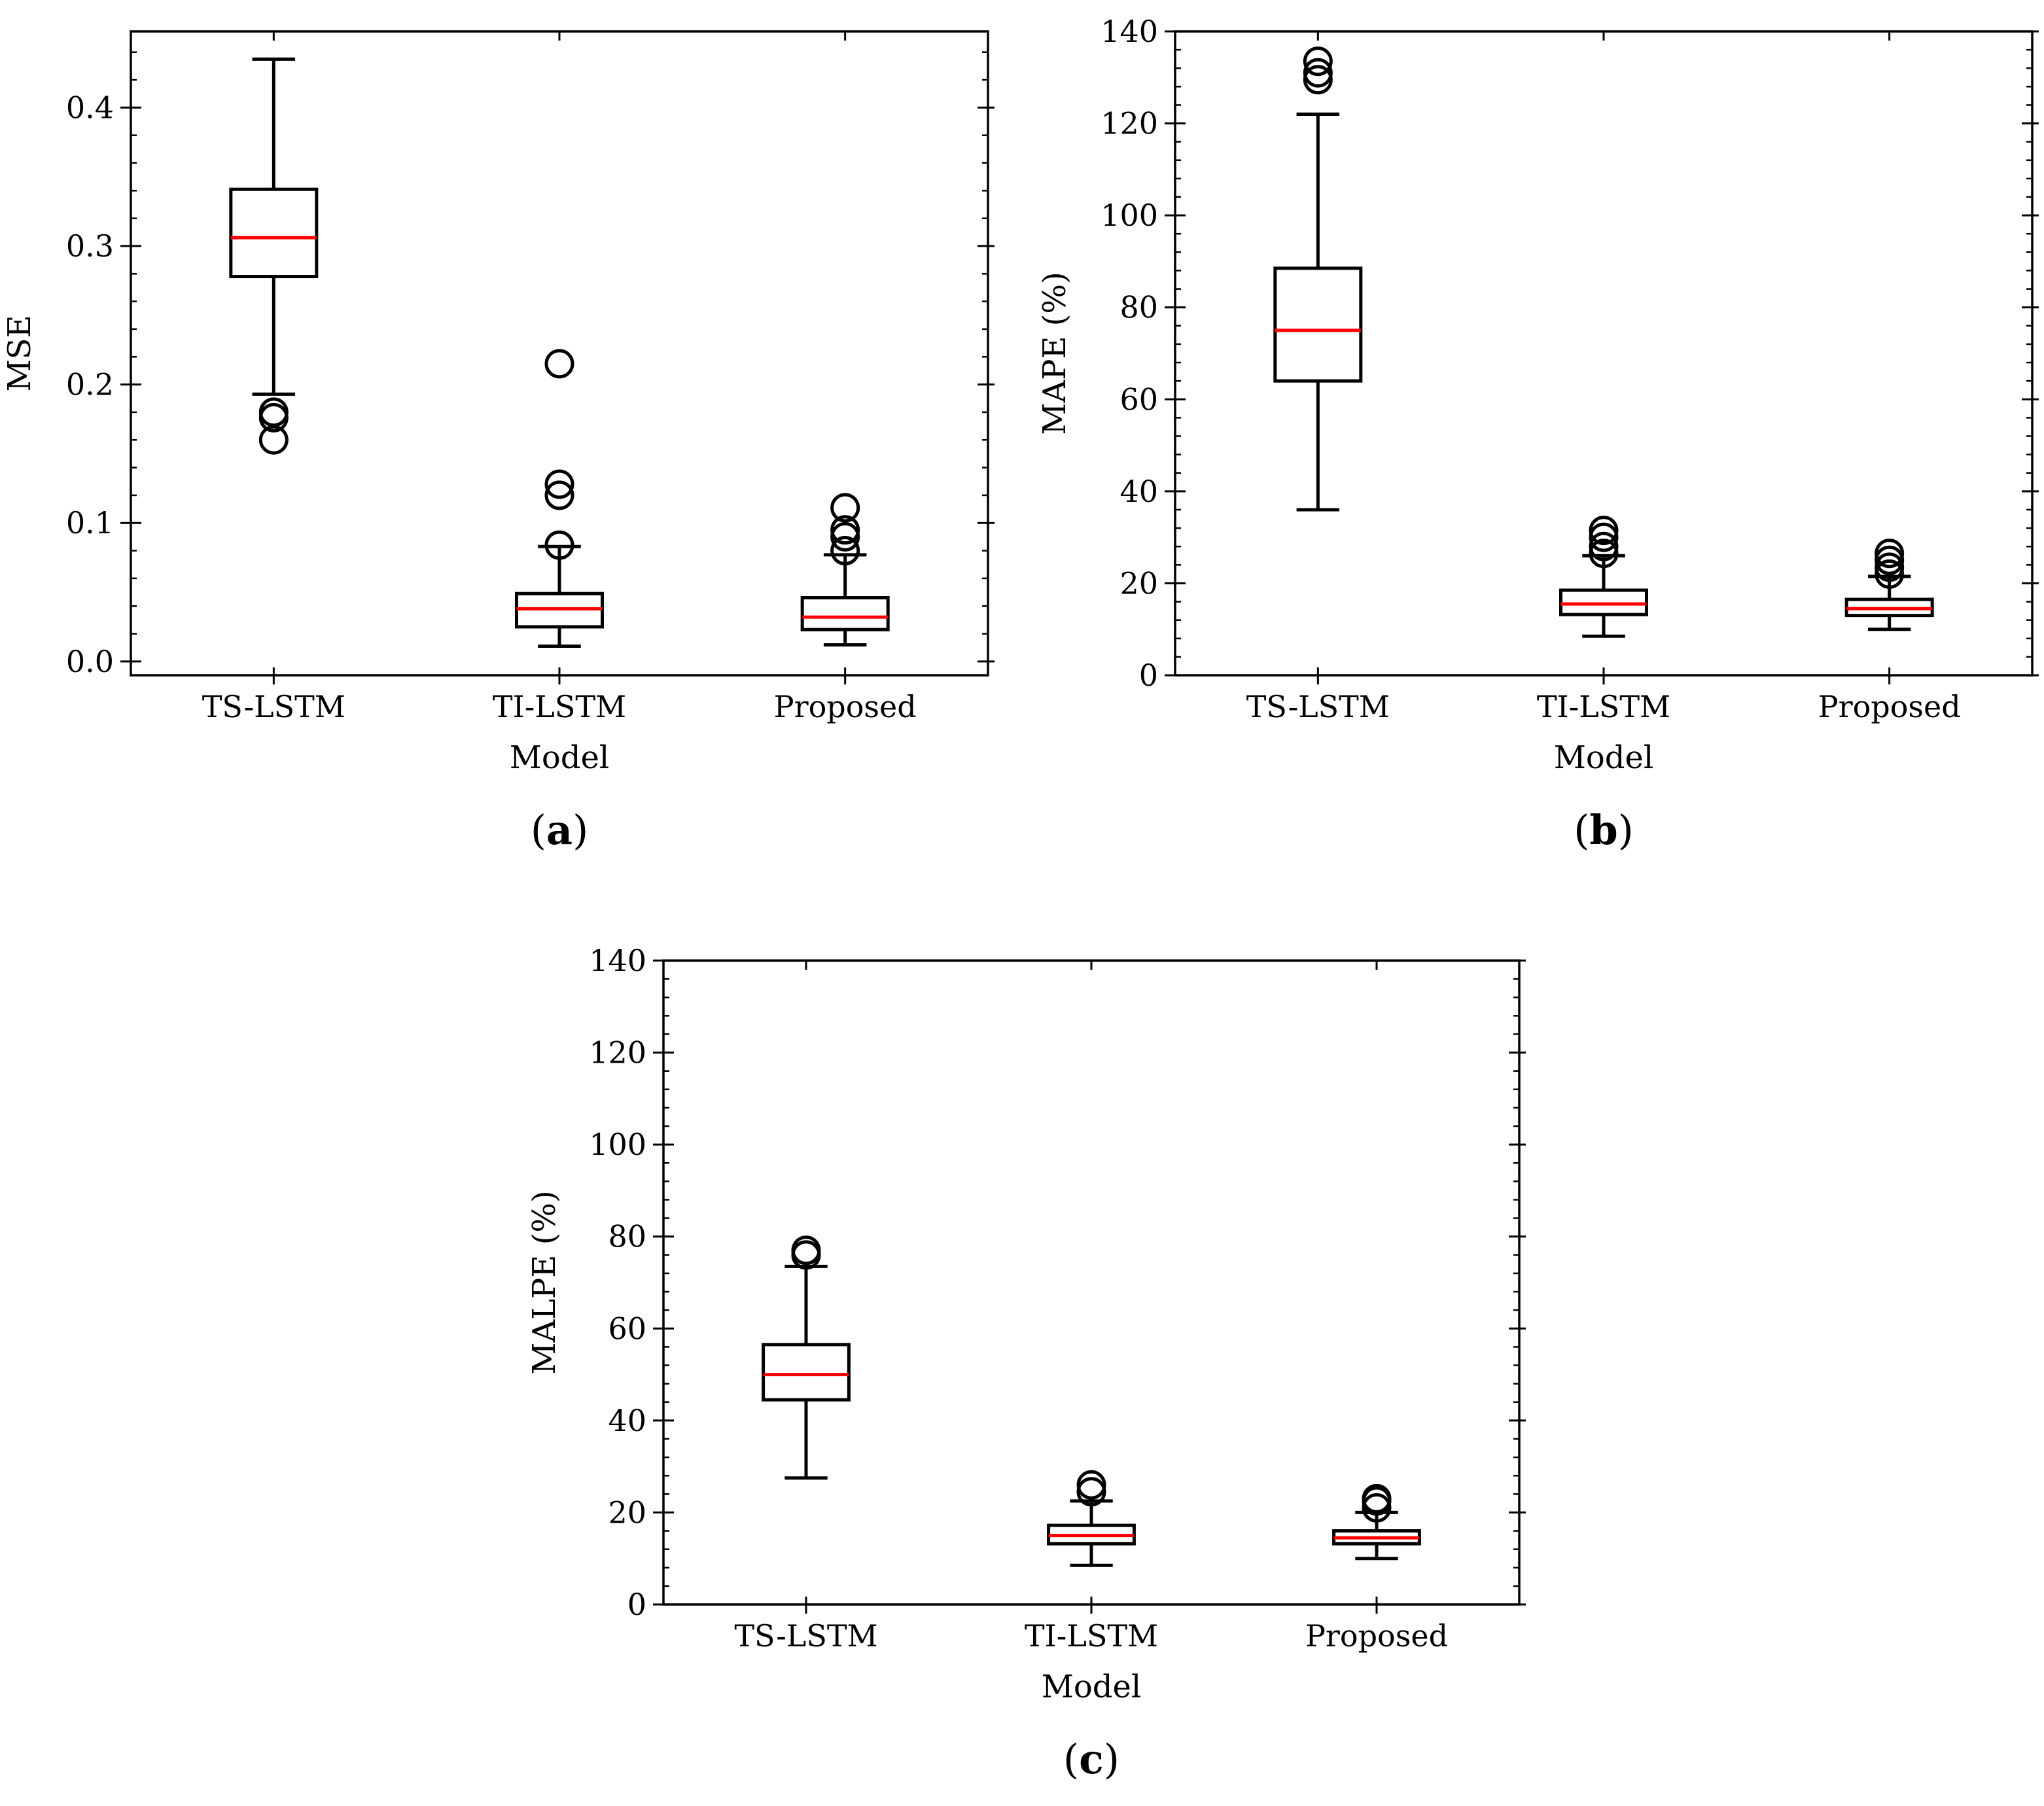 This screenshot has height=1806, width=2044. I want to click on y-axis-title: MSE, so click(19, 353).